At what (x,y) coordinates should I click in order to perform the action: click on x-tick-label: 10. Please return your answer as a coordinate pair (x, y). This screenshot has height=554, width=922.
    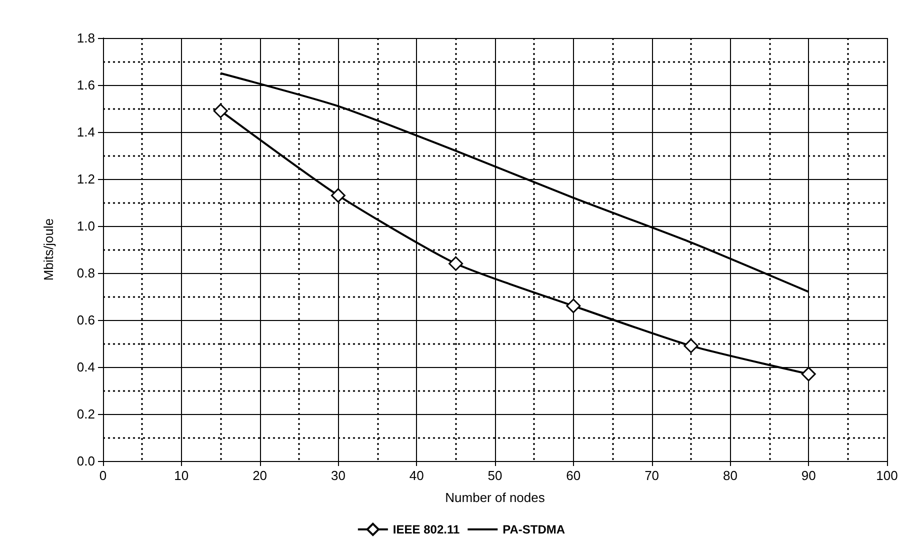
    Looking at the image, I should click on (181, 475).